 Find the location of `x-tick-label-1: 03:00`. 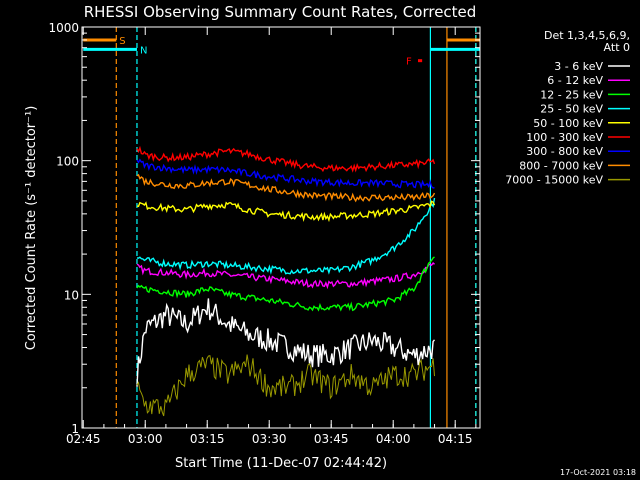

x-tick-label-1: 03:00 is located at coordinates (145, 439).